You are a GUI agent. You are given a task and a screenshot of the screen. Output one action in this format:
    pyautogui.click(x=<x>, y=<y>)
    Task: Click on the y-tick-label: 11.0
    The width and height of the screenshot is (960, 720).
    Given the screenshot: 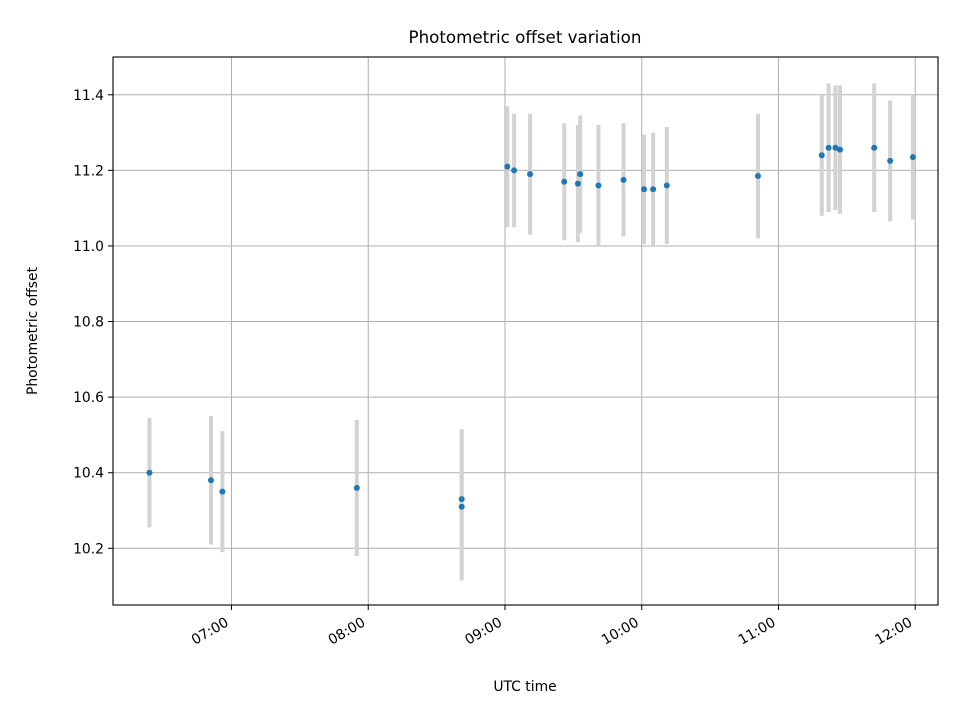 What is the action you would take?
    pyautogui.click(x=88, y=247)
    